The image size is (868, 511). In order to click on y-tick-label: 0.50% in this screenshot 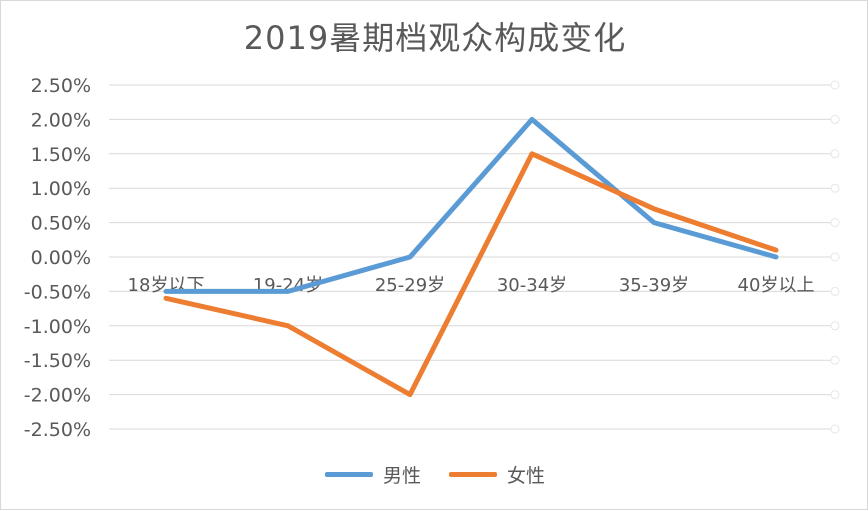, I will do `click(61, 224)`.